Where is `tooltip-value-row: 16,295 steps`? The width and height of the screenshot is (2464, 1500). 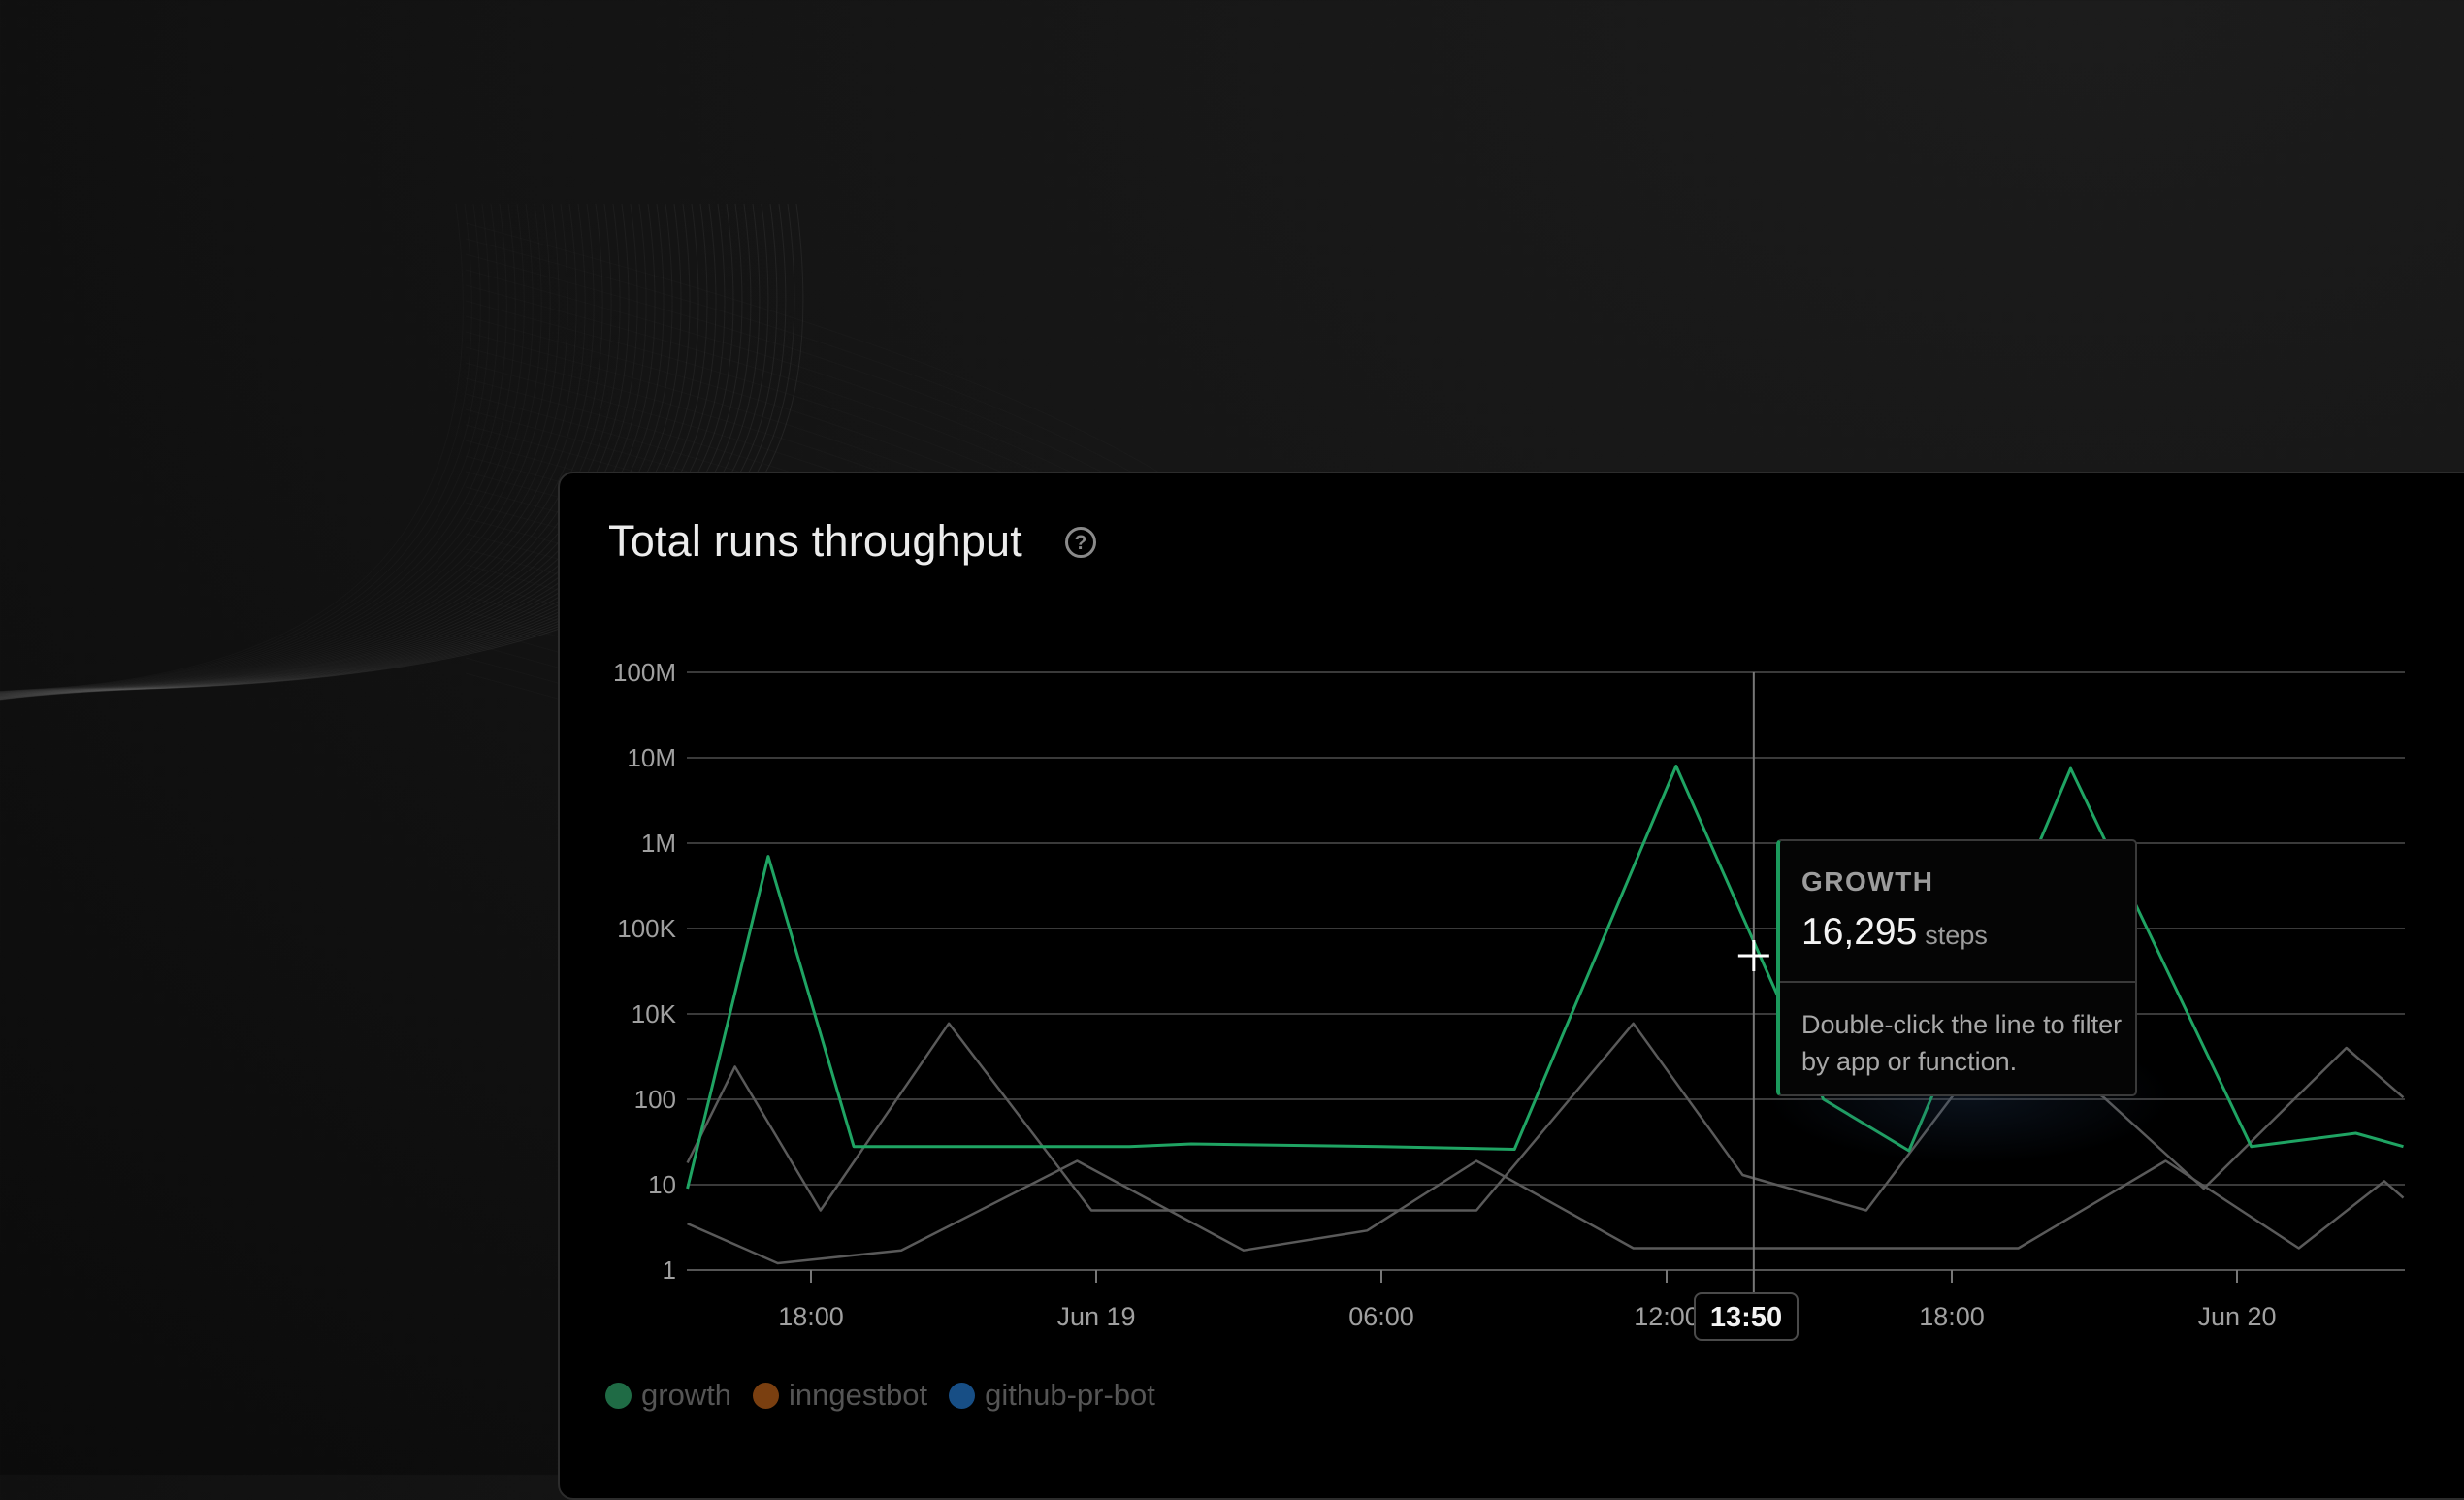
tooltip-value-row: 16,295 steps is located at coordinates (1894, 932).